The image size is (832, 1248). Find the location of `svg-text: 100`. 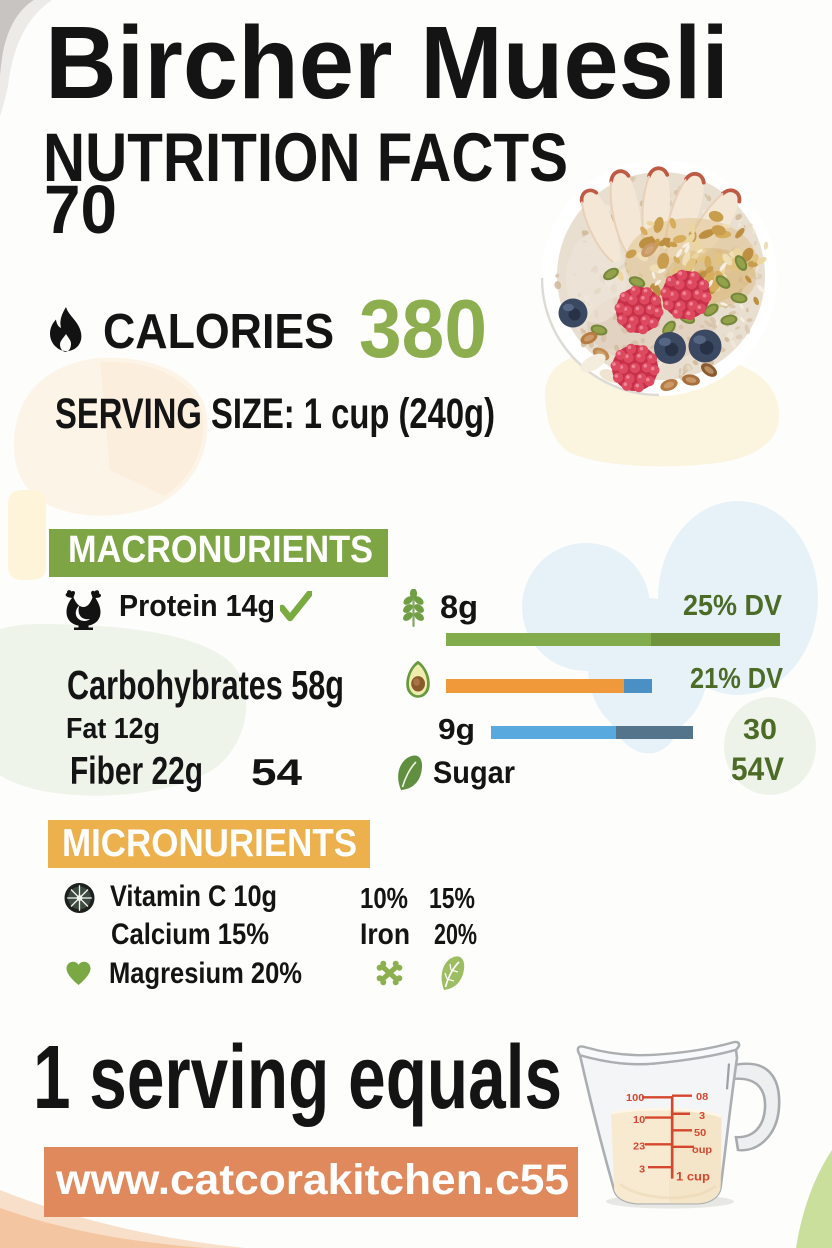

svg-text: 100 is located at coordinates (635, 1098).